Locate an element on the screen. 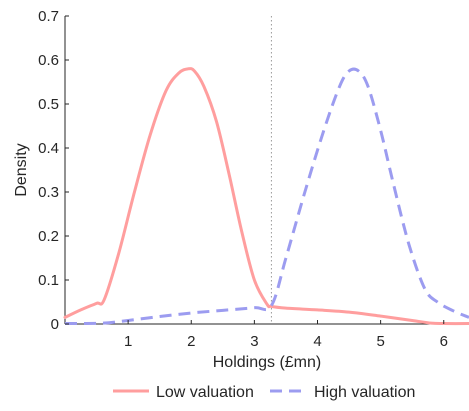 This screenshot has width=469, height=411. y-tick-label: 0 is located at coordinates (55, 324).